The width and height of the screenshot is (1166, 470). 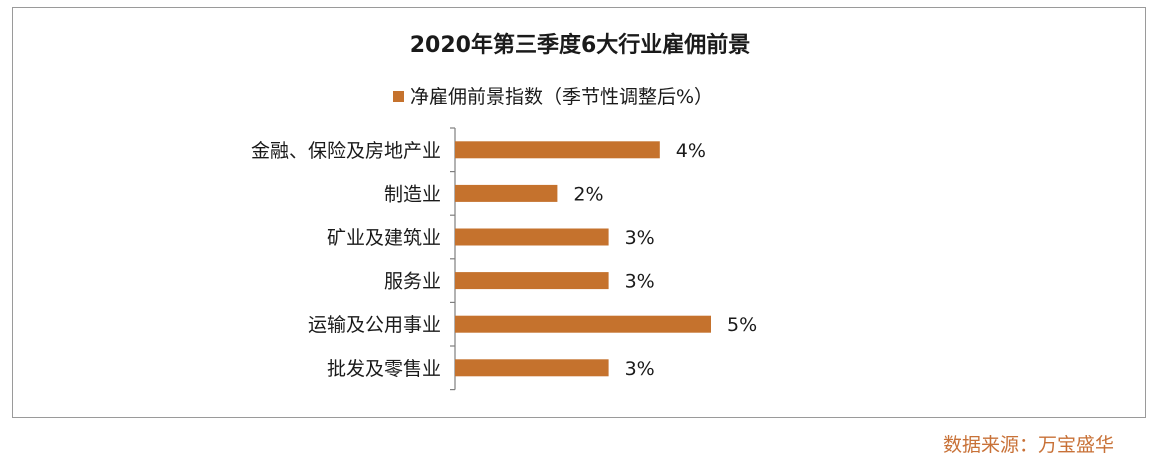 I want to click on category-label: 矿业及建筑业, so click(x=384, y=238).